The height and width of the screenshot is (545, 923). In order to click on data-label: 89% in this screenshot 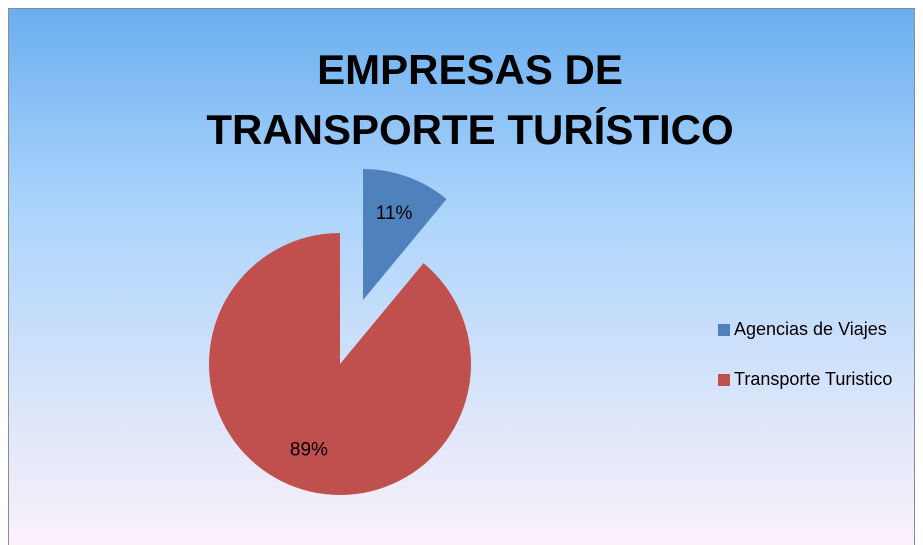, I will do `click(309, 449)`.